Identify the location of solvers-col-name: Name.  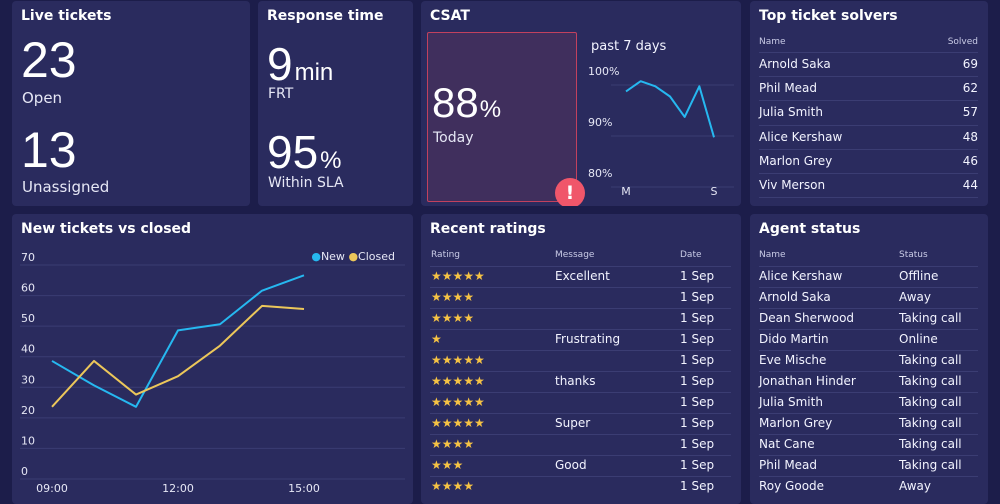
(772, 42).